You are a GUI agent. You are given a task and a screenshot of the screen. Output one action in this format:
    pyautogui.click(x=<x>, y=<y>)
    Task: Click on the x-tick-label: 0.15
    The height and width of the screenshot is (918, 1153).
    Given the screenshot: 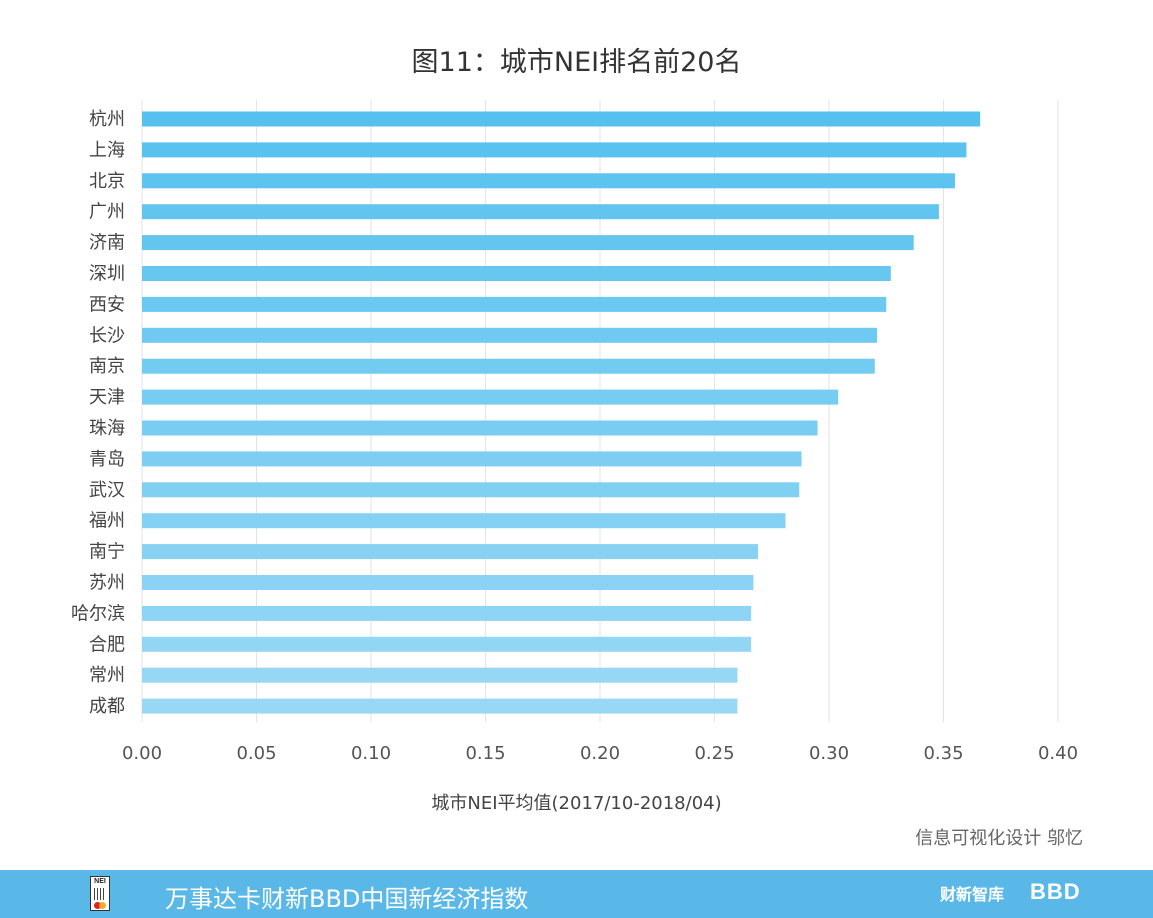 What is the action you would take?
    pyautogui.click(x=485, y=753)
    